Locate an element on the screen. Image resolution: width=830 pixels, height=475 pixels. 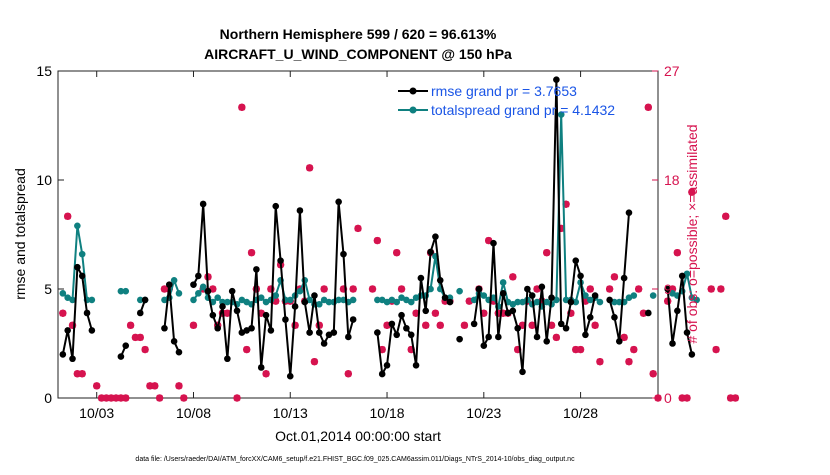
x-tick-label: 10/18 is located at coordinates (387, 413).